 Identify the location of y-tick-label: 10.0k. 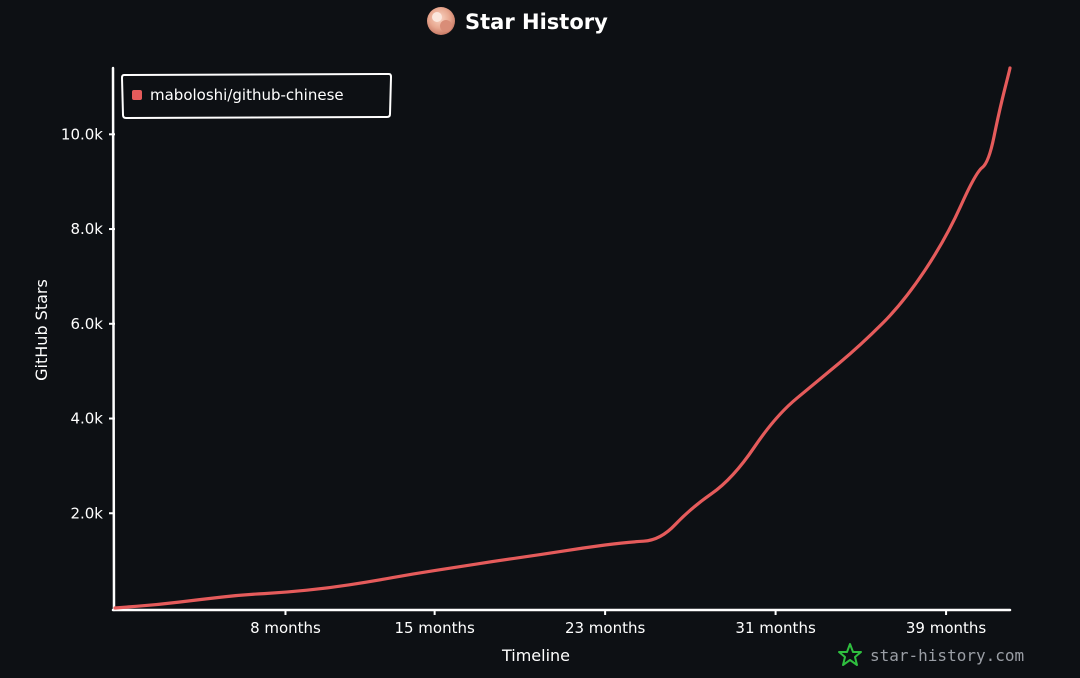
(82, 134).